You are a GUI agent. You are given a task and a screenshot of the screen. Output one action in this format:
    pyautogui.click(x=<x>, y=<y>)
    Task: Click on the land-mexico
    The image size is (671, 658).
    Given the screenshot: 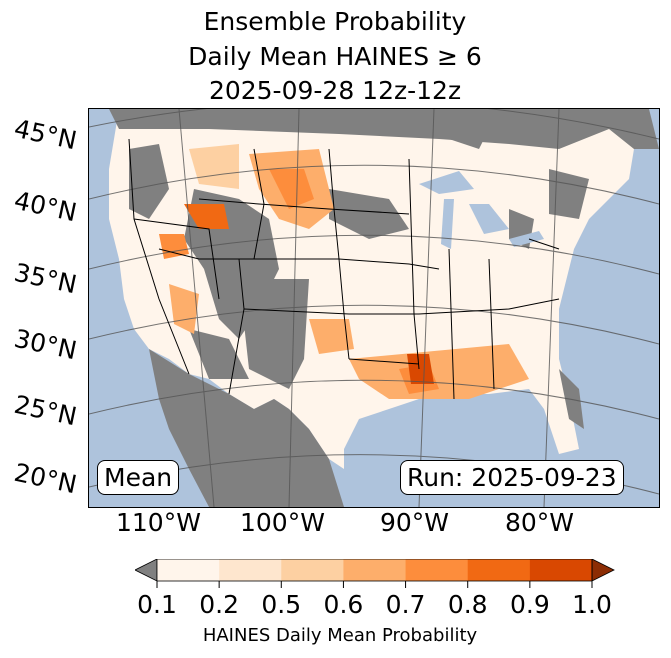 What is the action you would take?
    pyautogui.click(x=246, y=428)
    